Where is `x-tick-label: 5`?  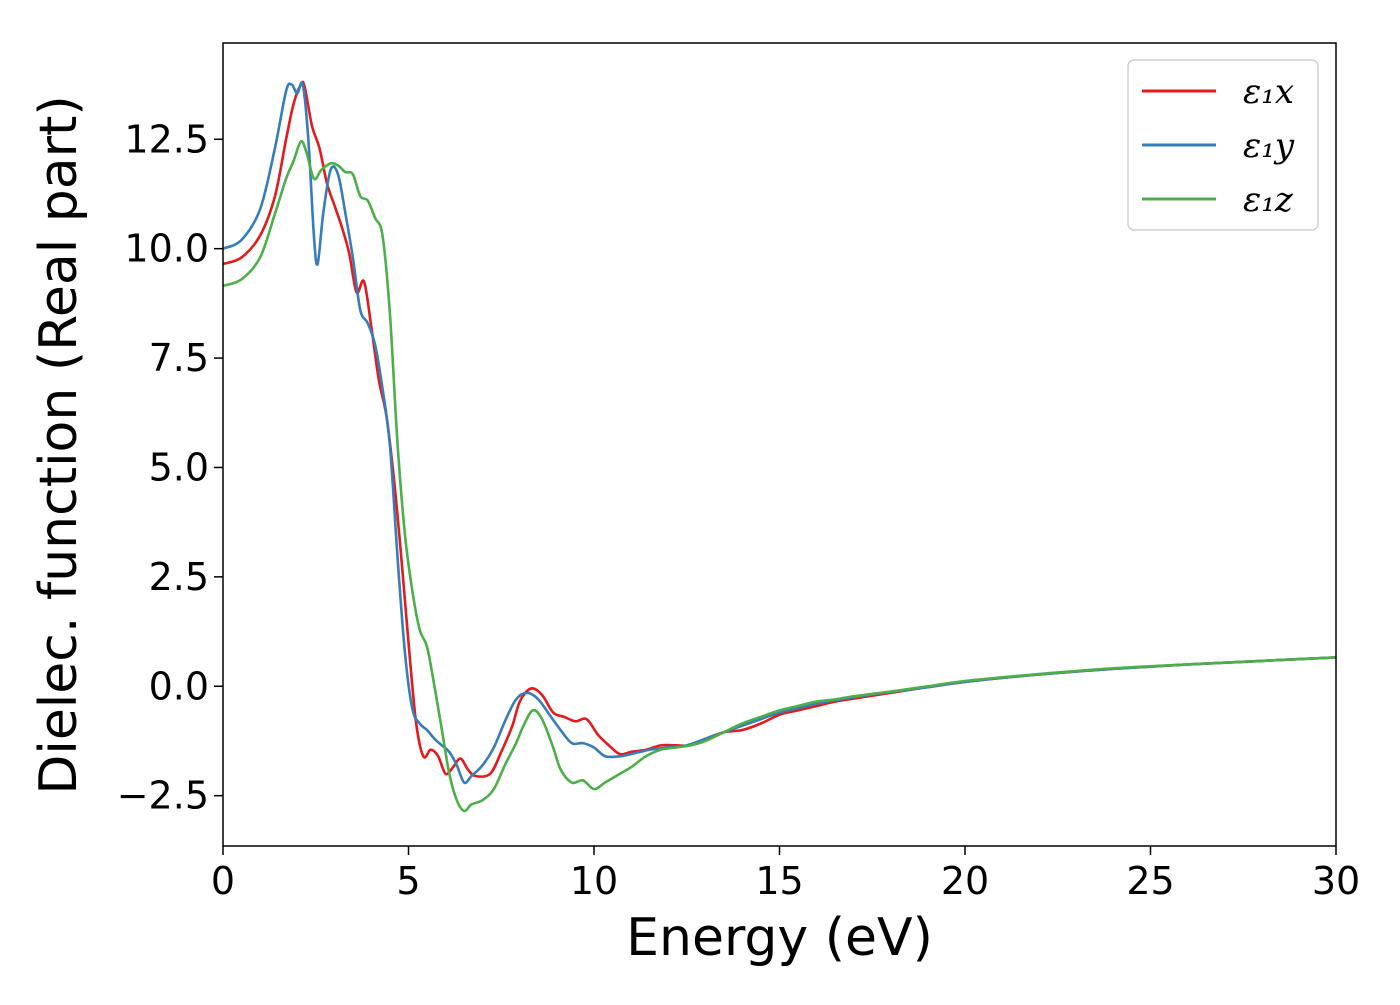
x-tick-label: 5 is located at coordinates (408, 881).